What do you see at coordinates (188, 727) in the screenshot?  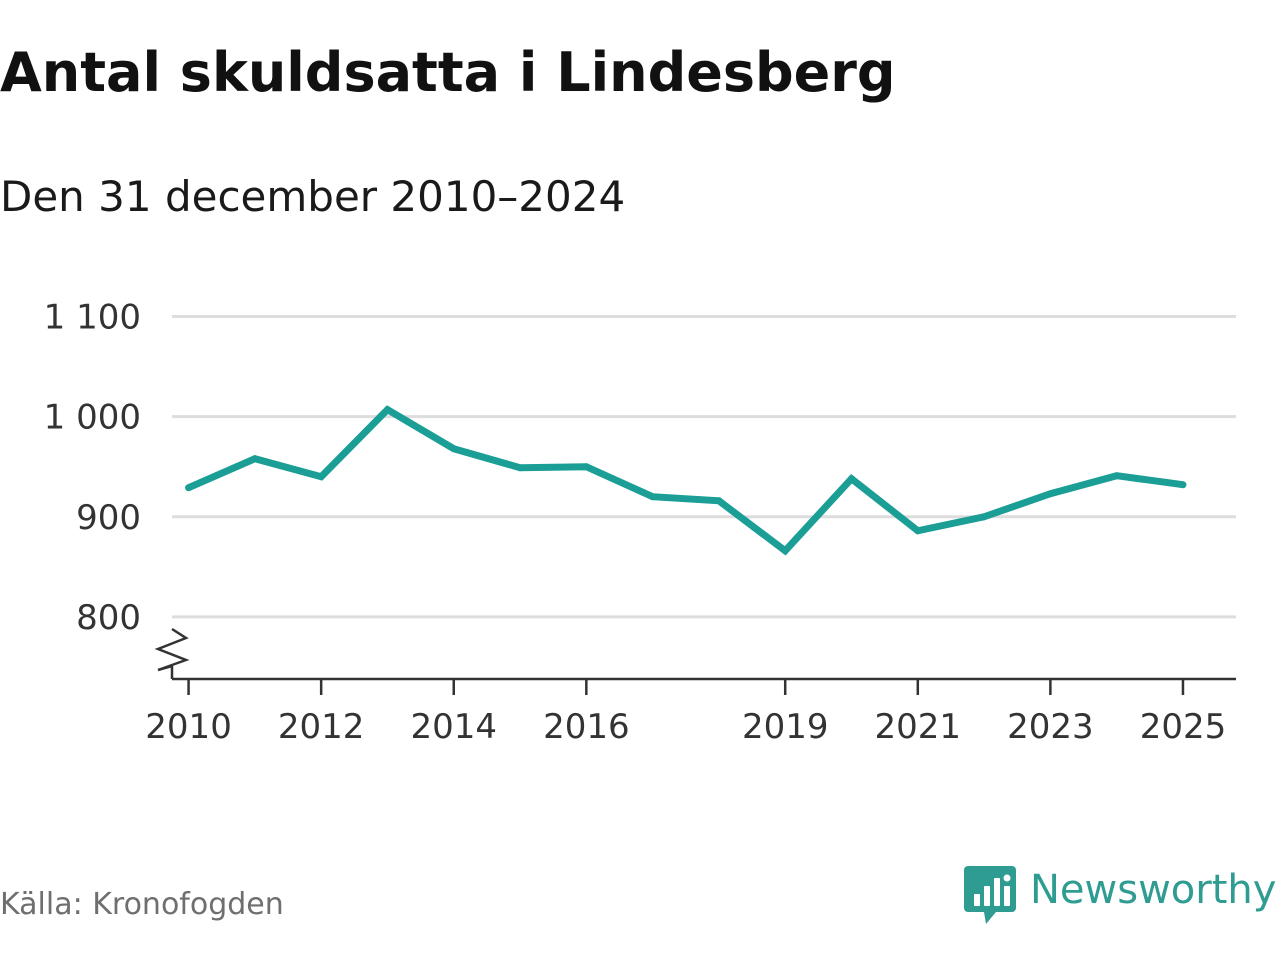 I see `x-tick-label: 2010` at bounding box center [188, 727].